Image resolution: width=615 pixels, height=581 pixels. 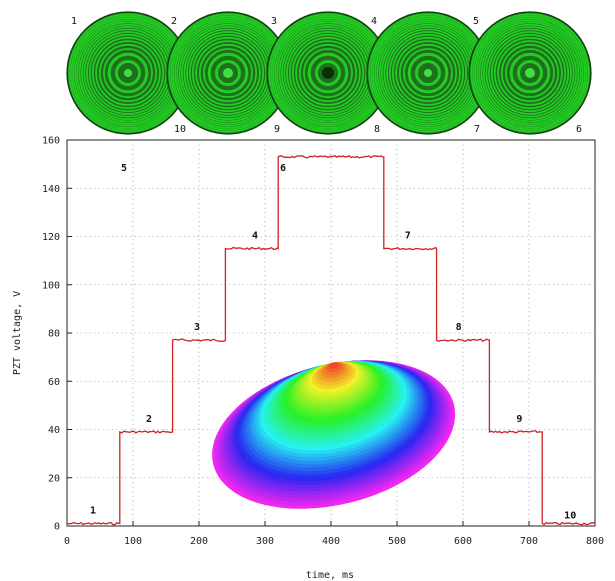 What do you see at coordinates (595, 541) in the screenshot?
I see `x-tick-label: 800` at bounding box center [595, 541].